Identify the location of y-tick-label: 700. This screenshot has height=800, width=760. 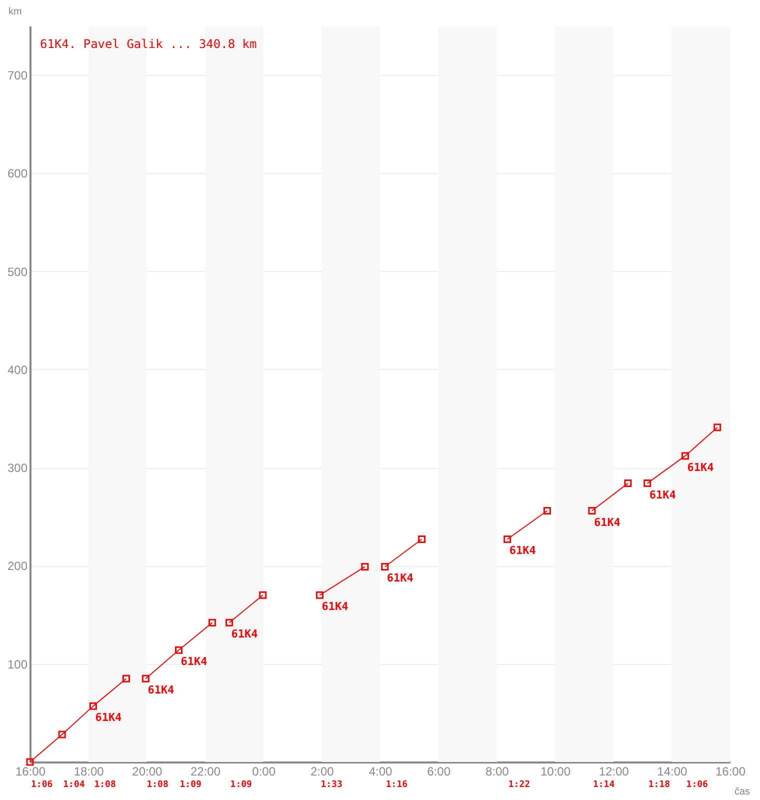
(17, 75).